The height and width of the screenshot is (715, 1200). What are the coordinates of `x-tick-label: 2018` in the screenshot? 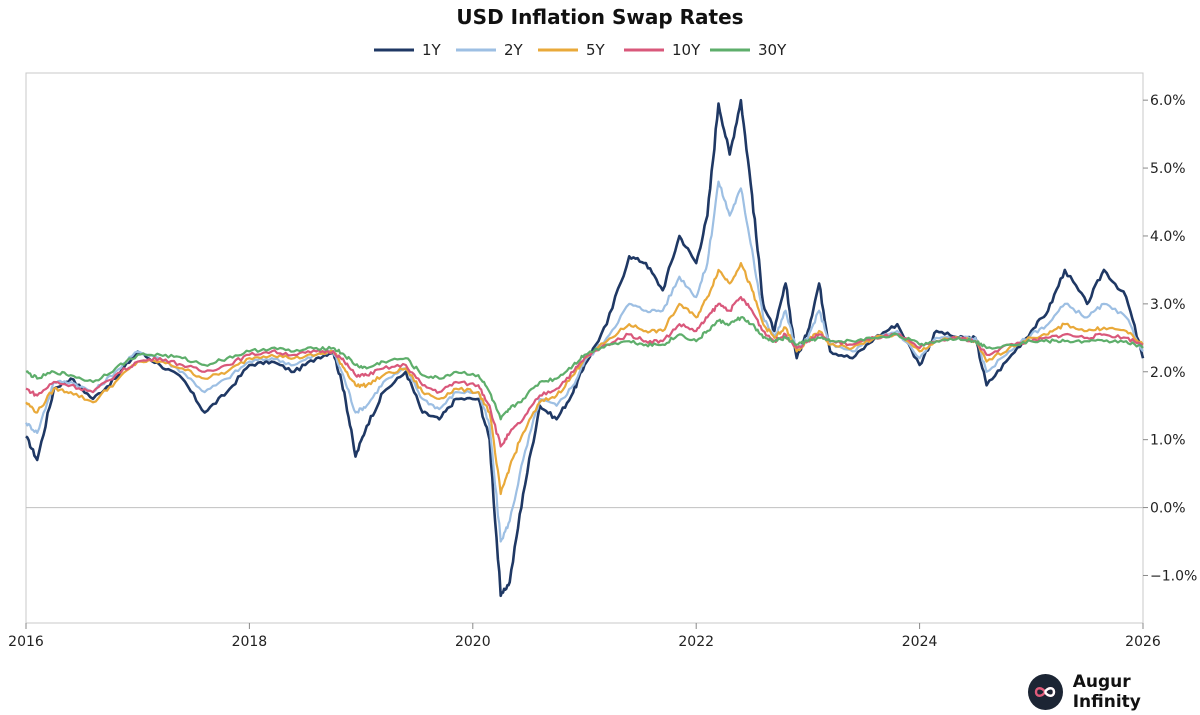 It's located at (250, 642).